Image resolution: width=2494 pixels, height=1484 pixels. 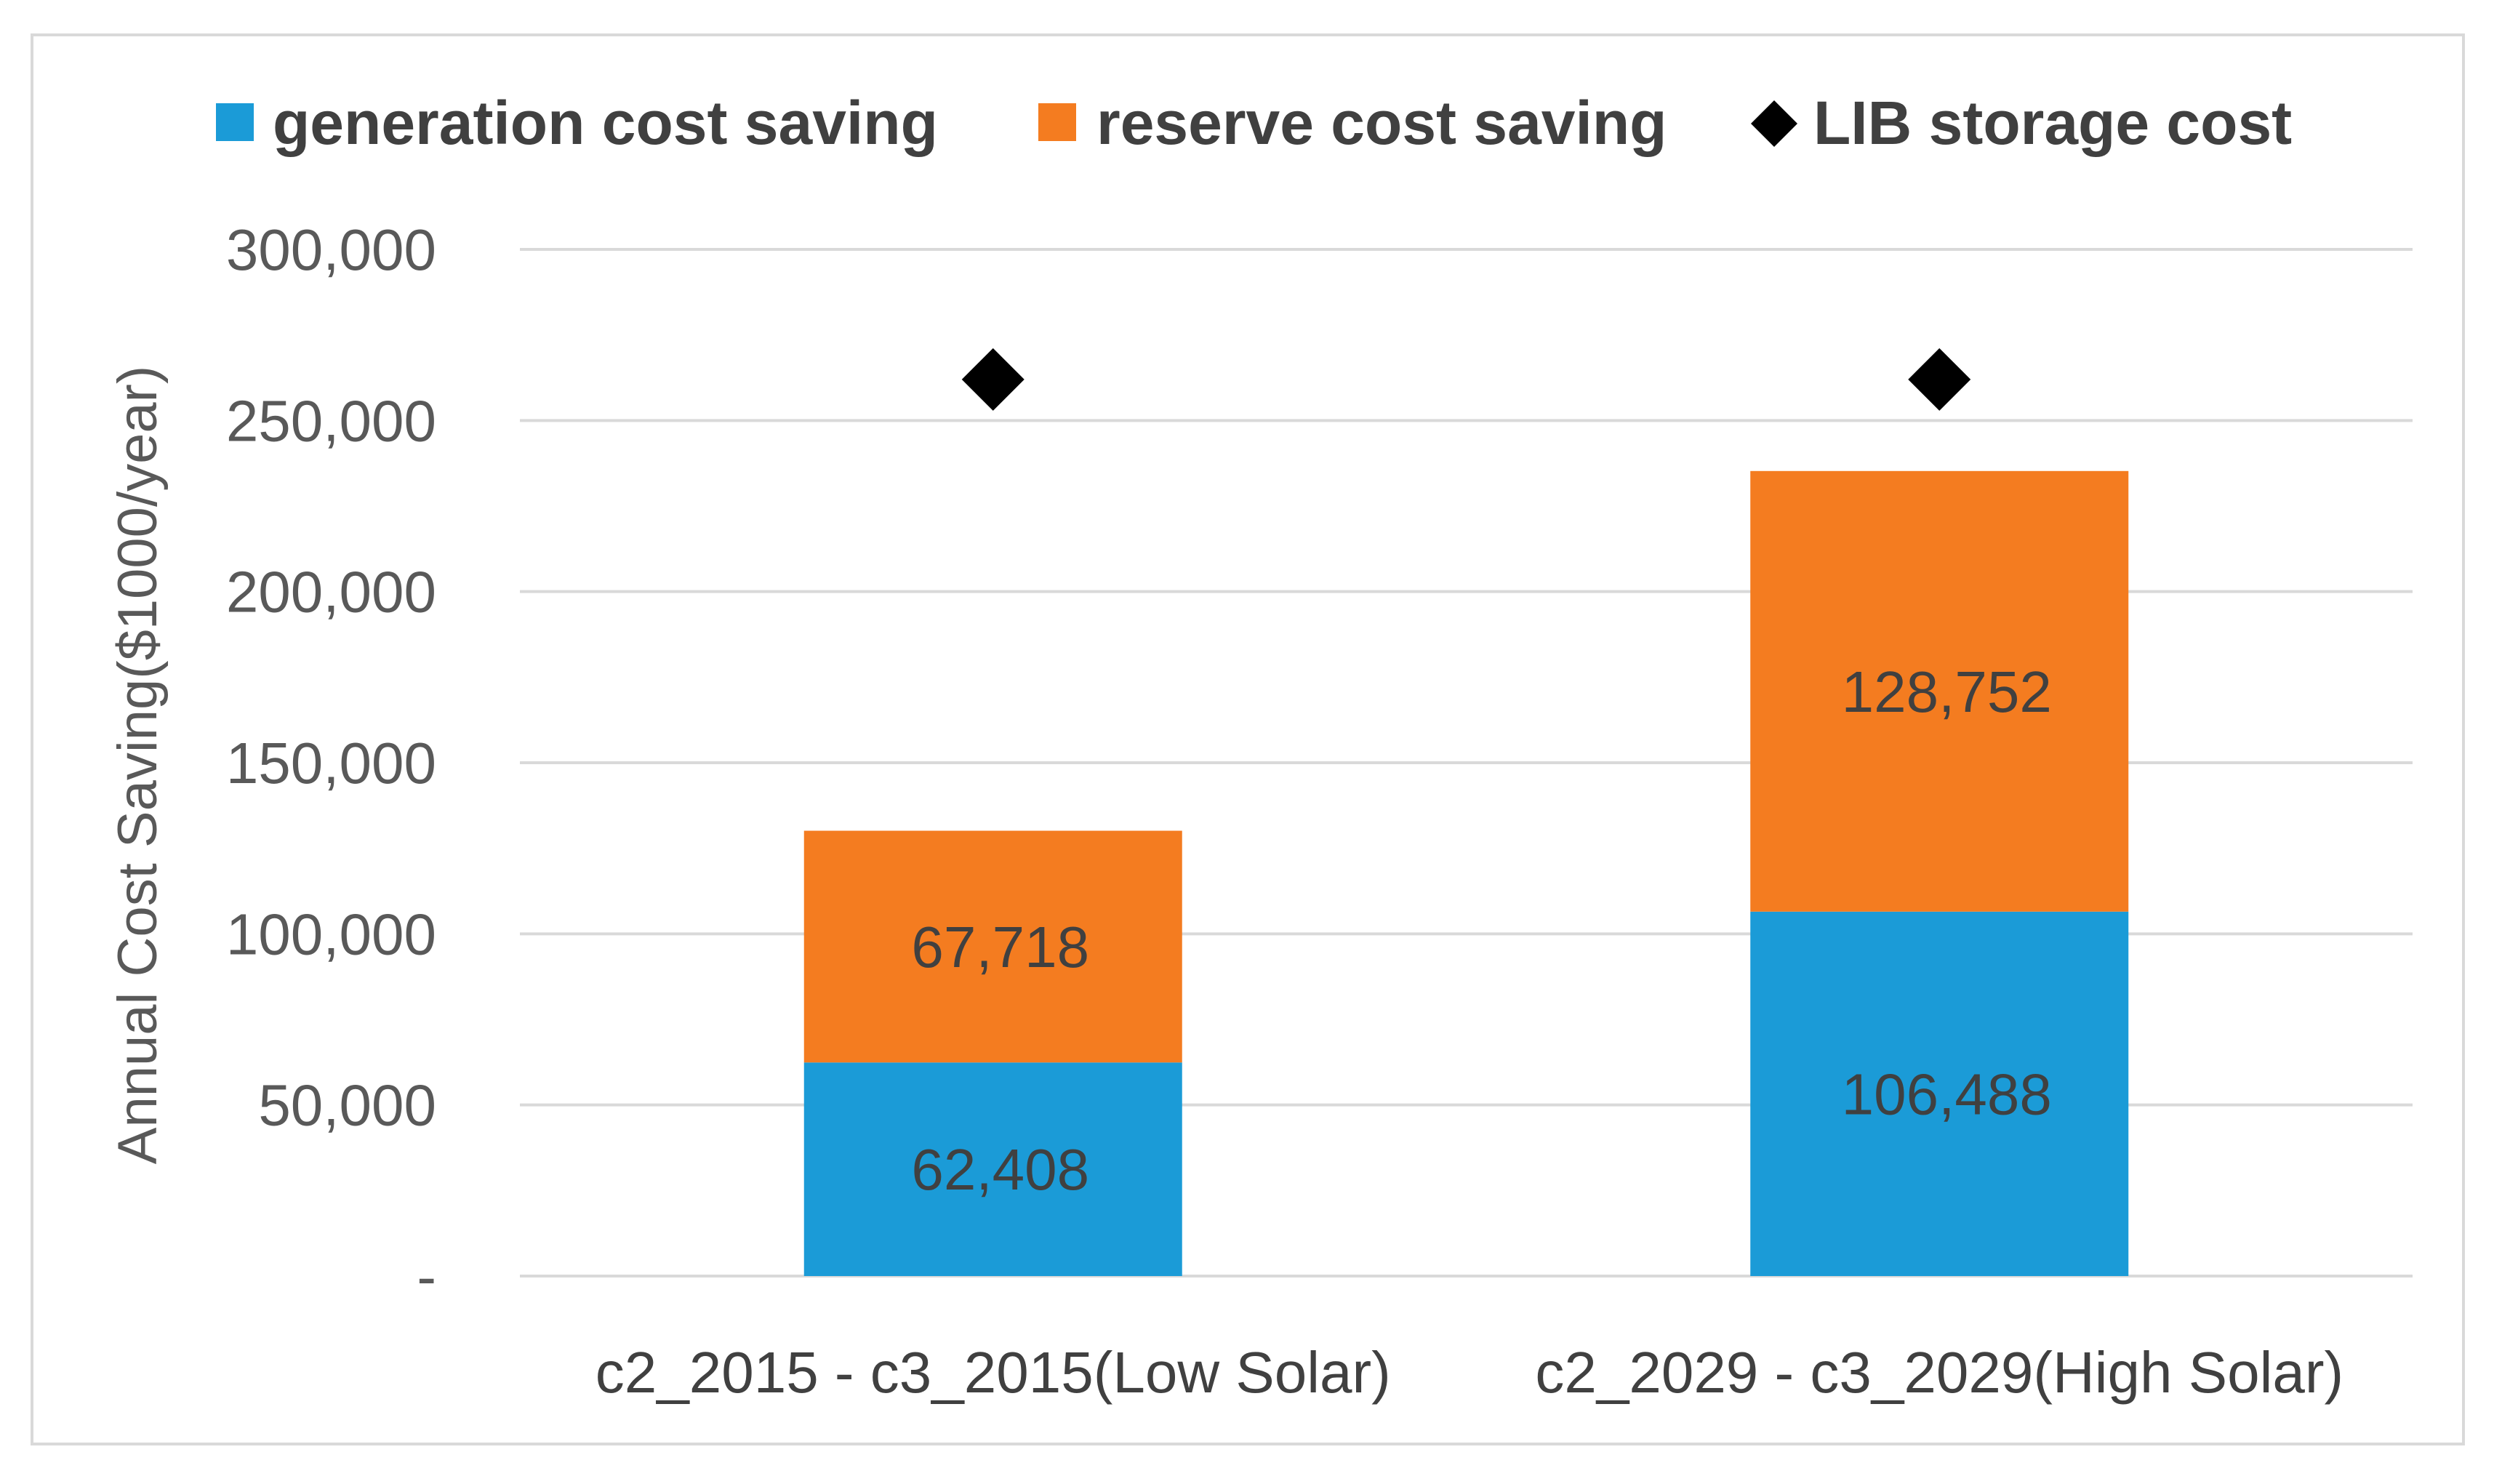 What do you see at coordinates (1057, 122) in the screenshot?
I see `legend-swatch-reserve` at bounding box center [1057, 122].